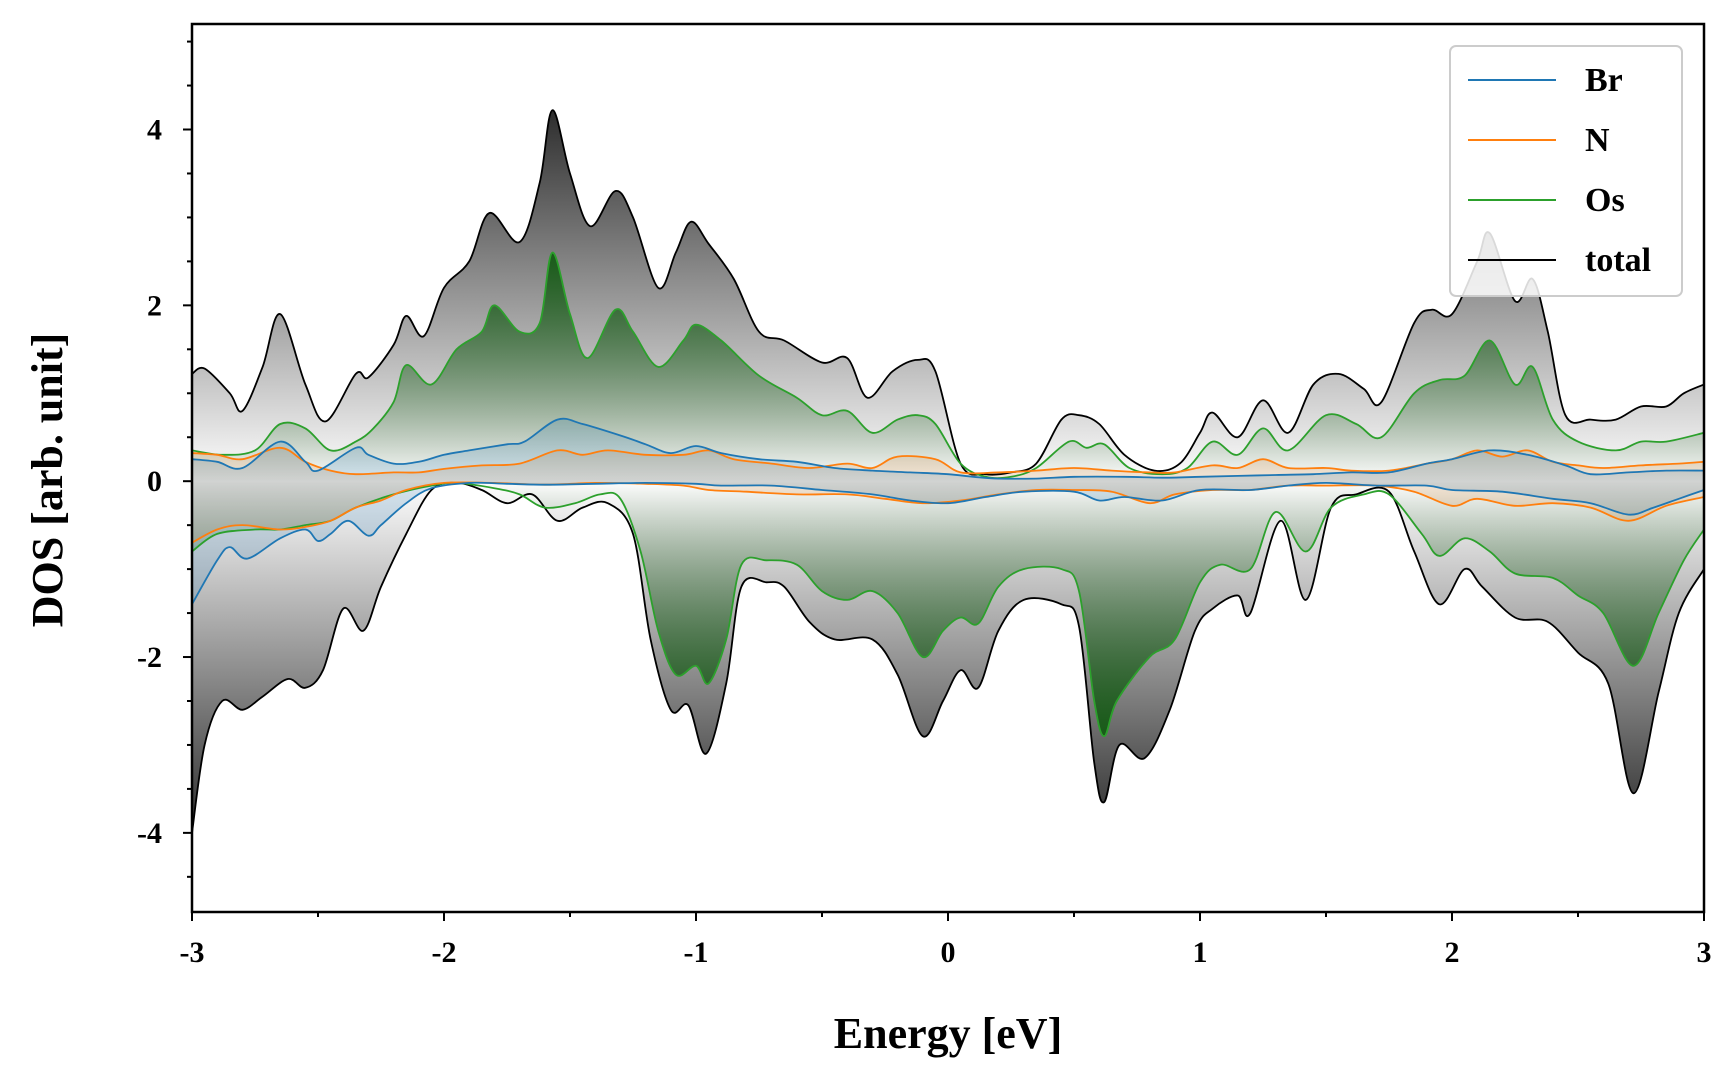 Image resolution: width=1728 pixels, height=1080 pixels. Describe the element at coordinates (696, 952) in the screenshot. I see `x-tick-label: -1` at that location.